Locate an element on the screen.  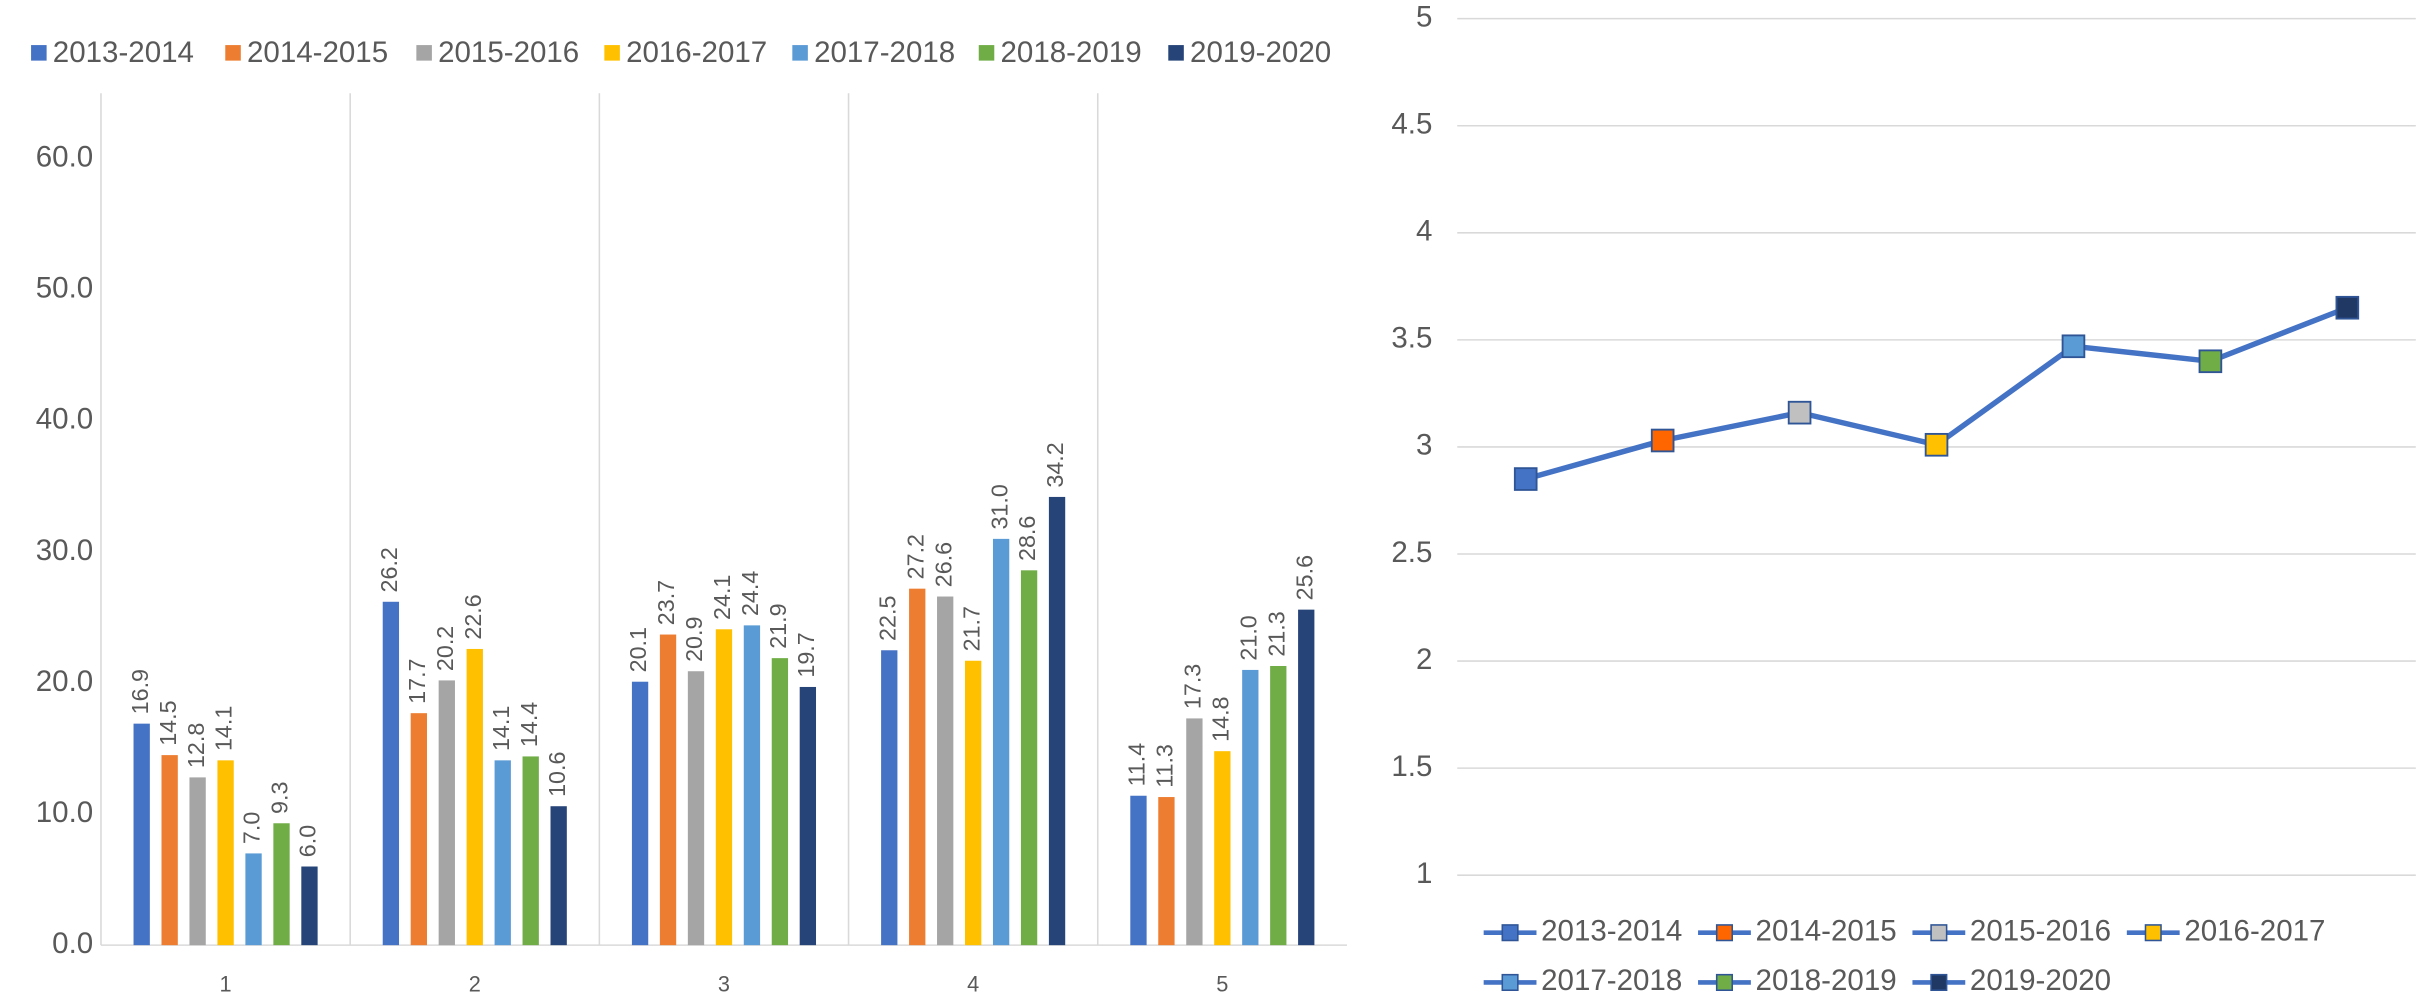
data-label: 20.9 is located at coordinates (694, 639).